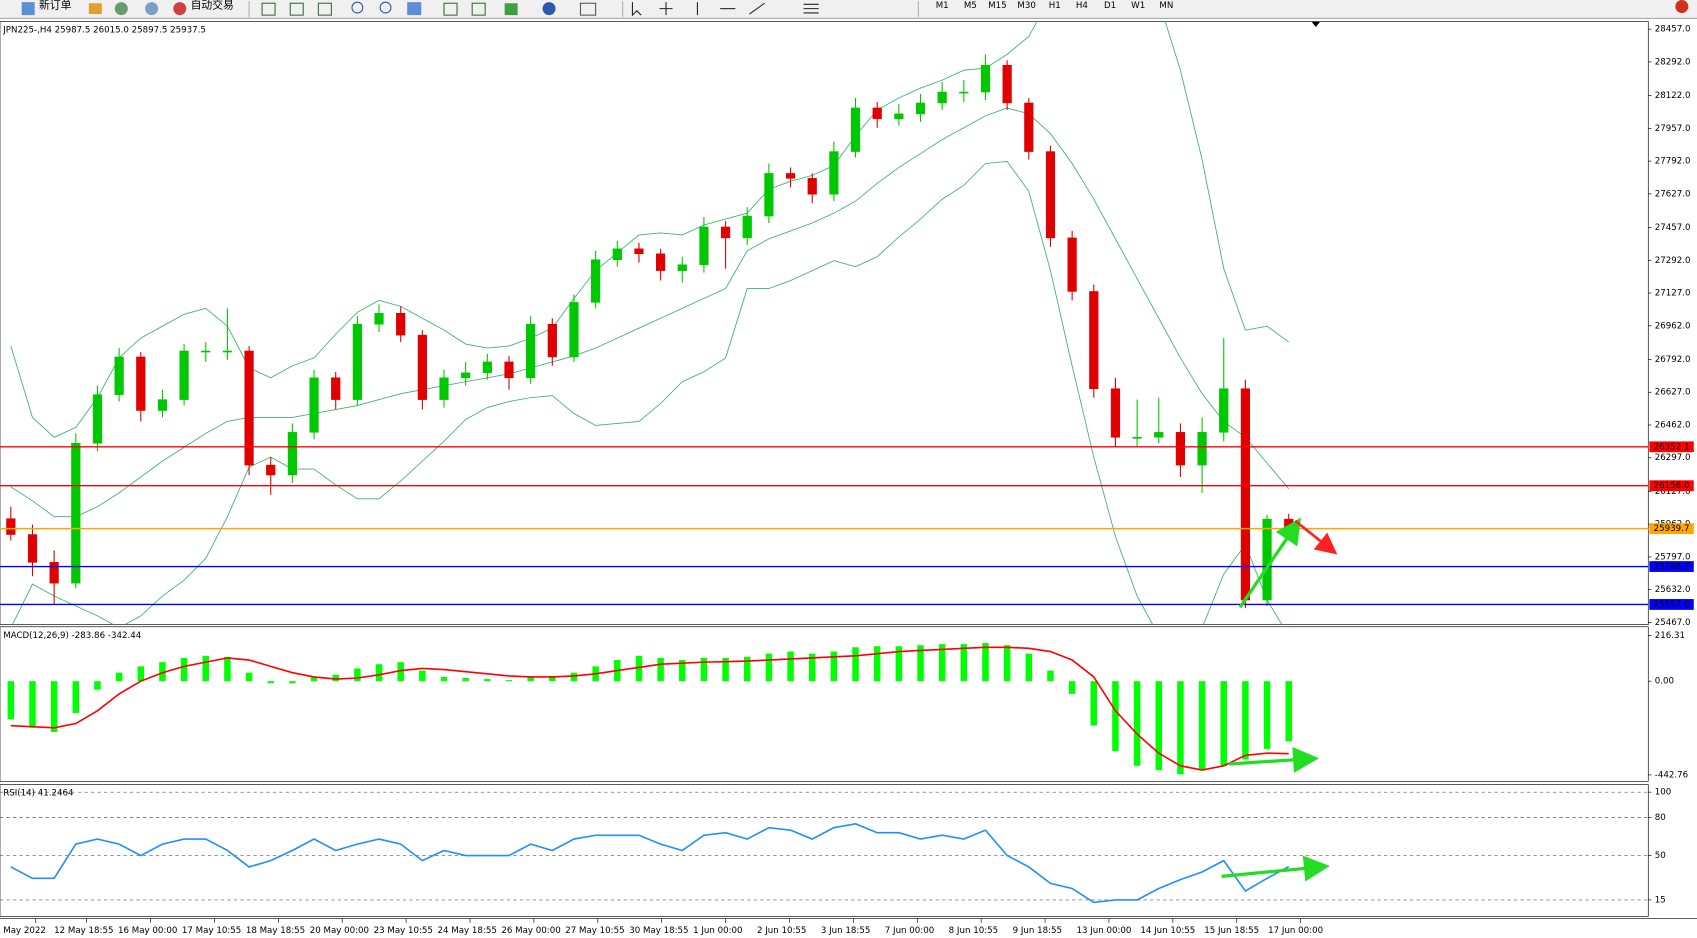  I want to click on y-tick-label: 27957.0, so click(1673, 129).